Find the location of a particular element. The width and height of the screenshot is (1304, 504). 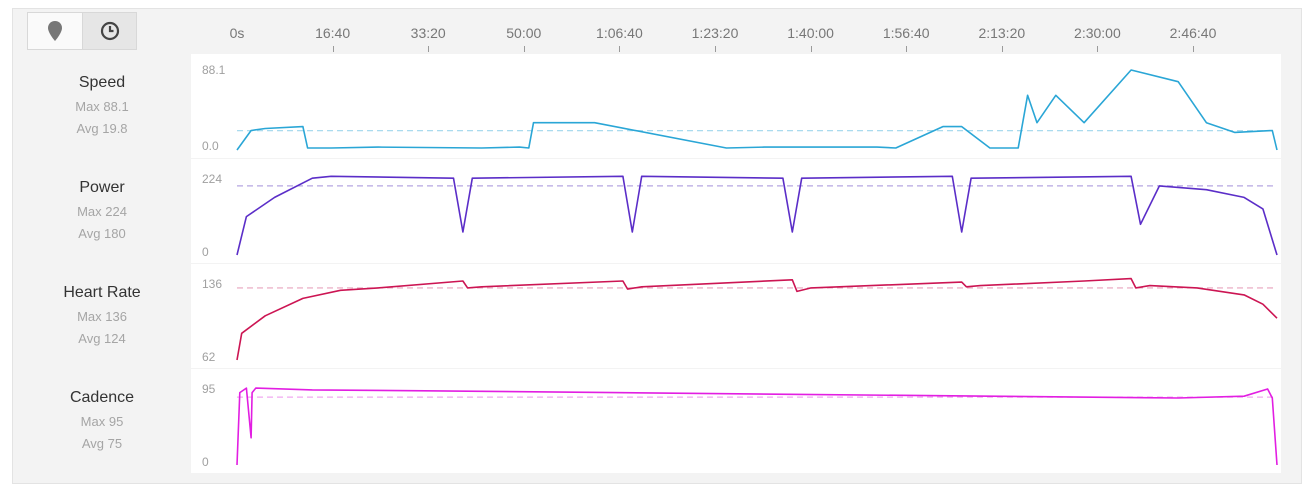

speed-line-chart is located at coordinates (757, 110).